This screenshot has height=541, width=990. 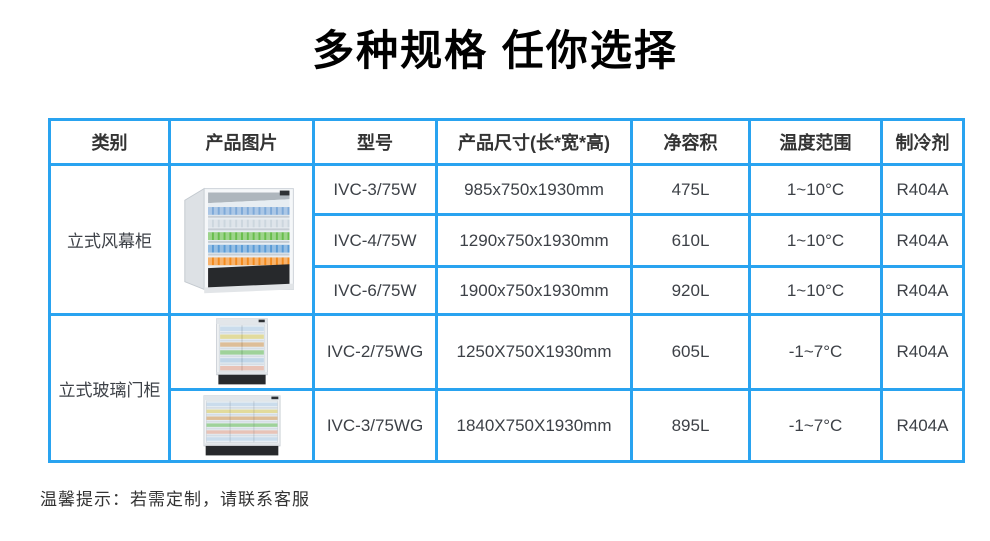 I want to click on page-title: 多种规格 任你选择, so click(x=495, y=50).